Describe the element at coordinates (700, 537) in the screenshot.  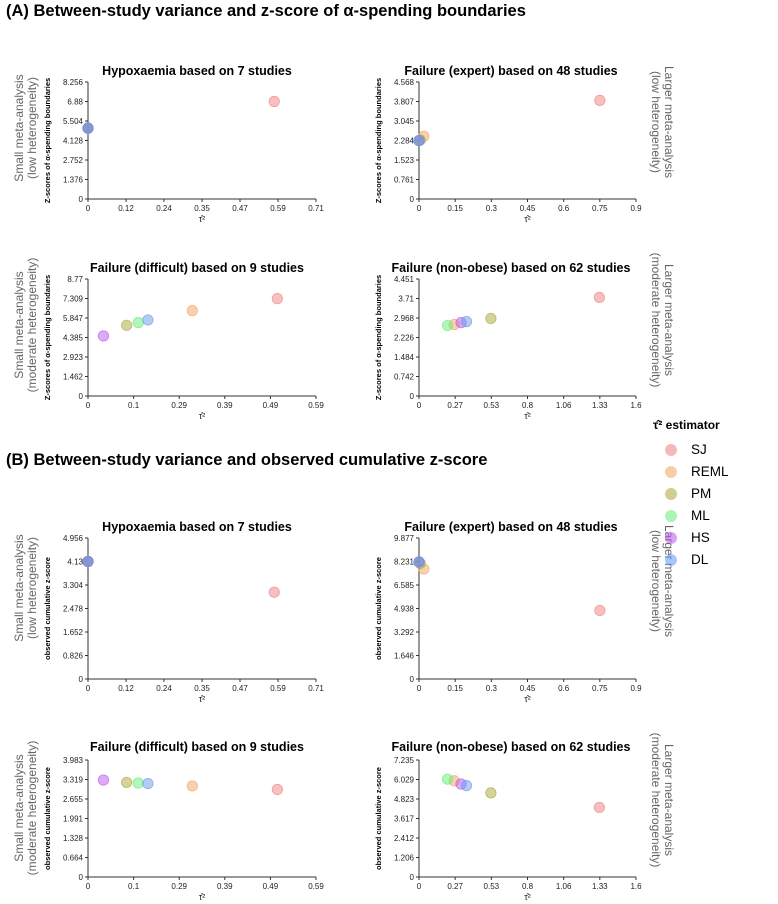
I see `legend-label: HS` at that location.